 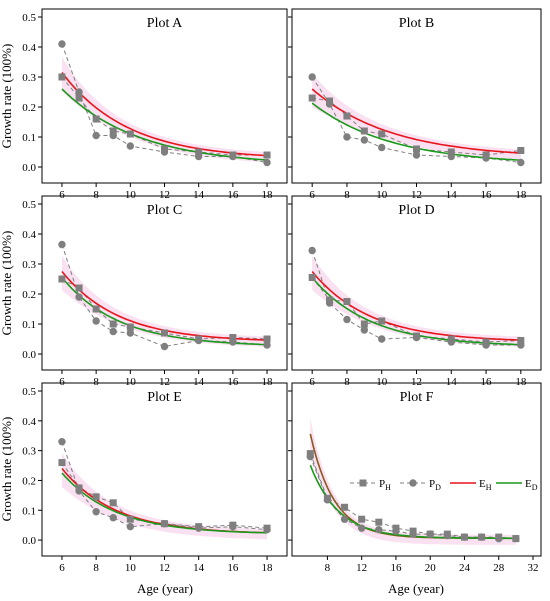 I want to click on x-tick-label: 24, so click(x=465, y=568).